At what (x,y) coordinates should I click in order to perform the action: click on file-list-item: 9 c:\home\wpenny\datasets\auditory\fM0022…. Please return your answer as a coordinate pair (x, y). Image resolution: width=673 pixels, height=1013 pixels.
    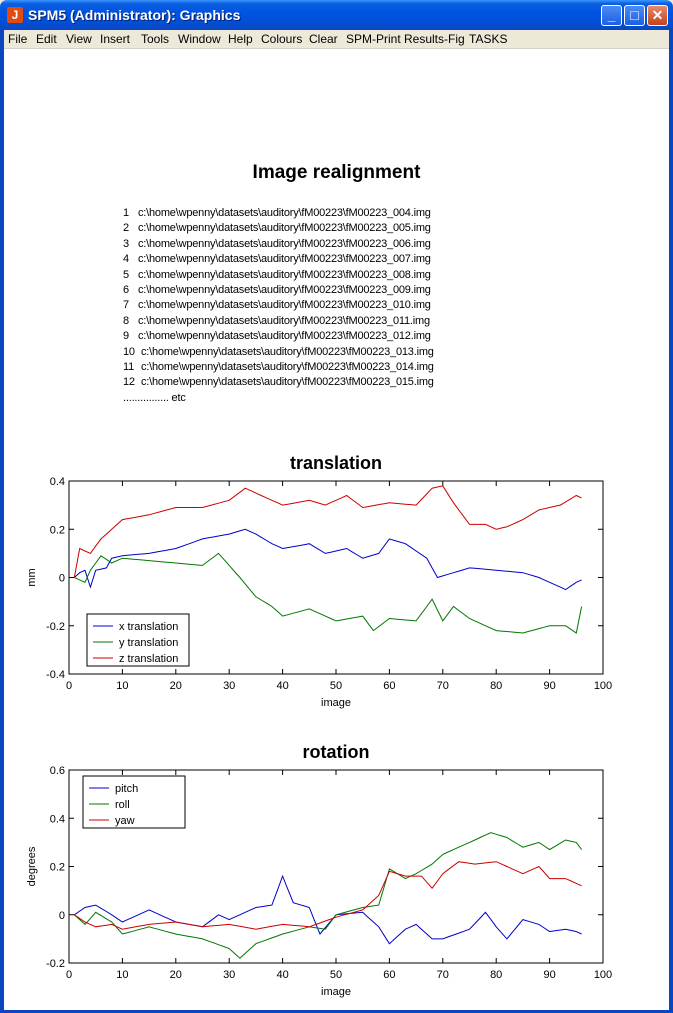
    Looking at the image, I should click on (277, 336).